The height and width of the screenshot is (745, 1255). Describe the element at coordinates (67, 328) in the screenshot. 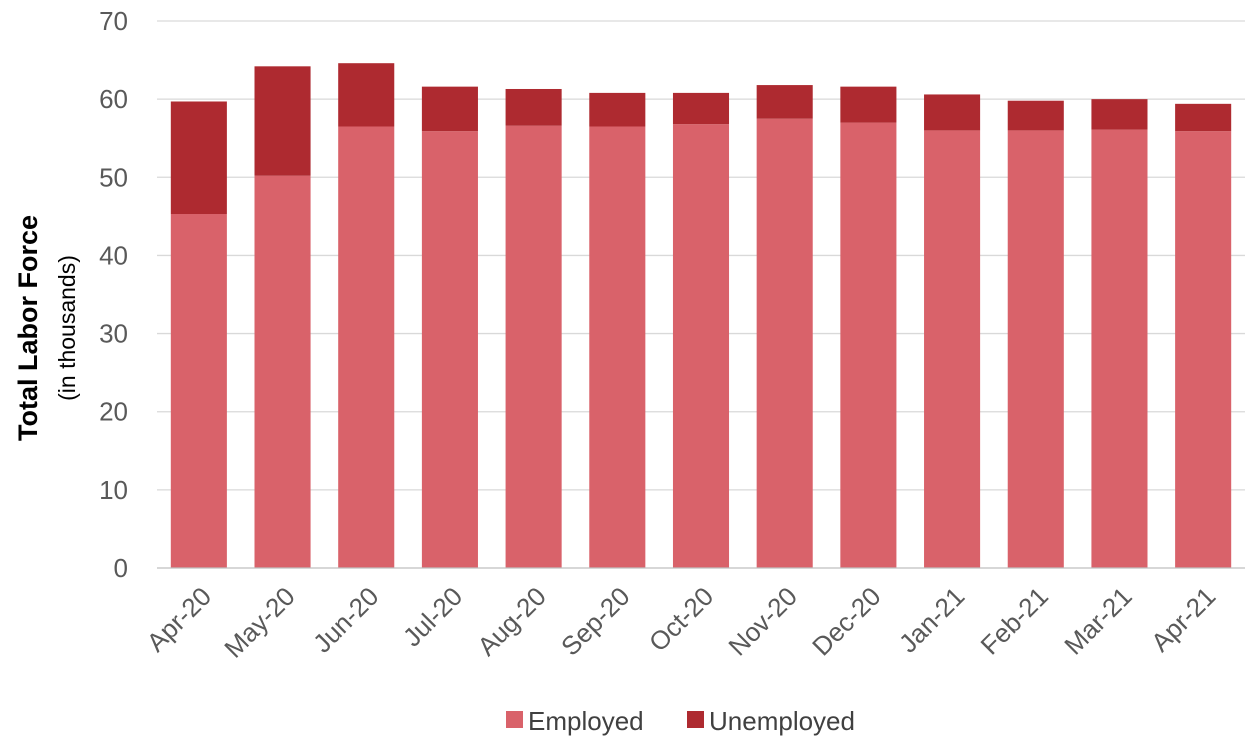

I see `y-axis-sublabel: (in thousands)` at that location.